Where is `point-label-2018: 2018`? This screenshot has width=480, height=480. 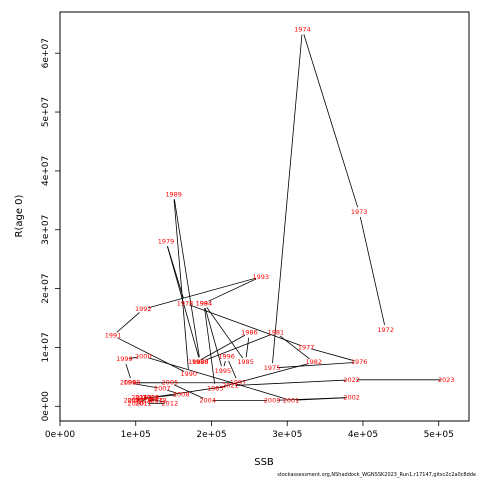
point-label-2018: 2018 is located at coordinates (158, 400).